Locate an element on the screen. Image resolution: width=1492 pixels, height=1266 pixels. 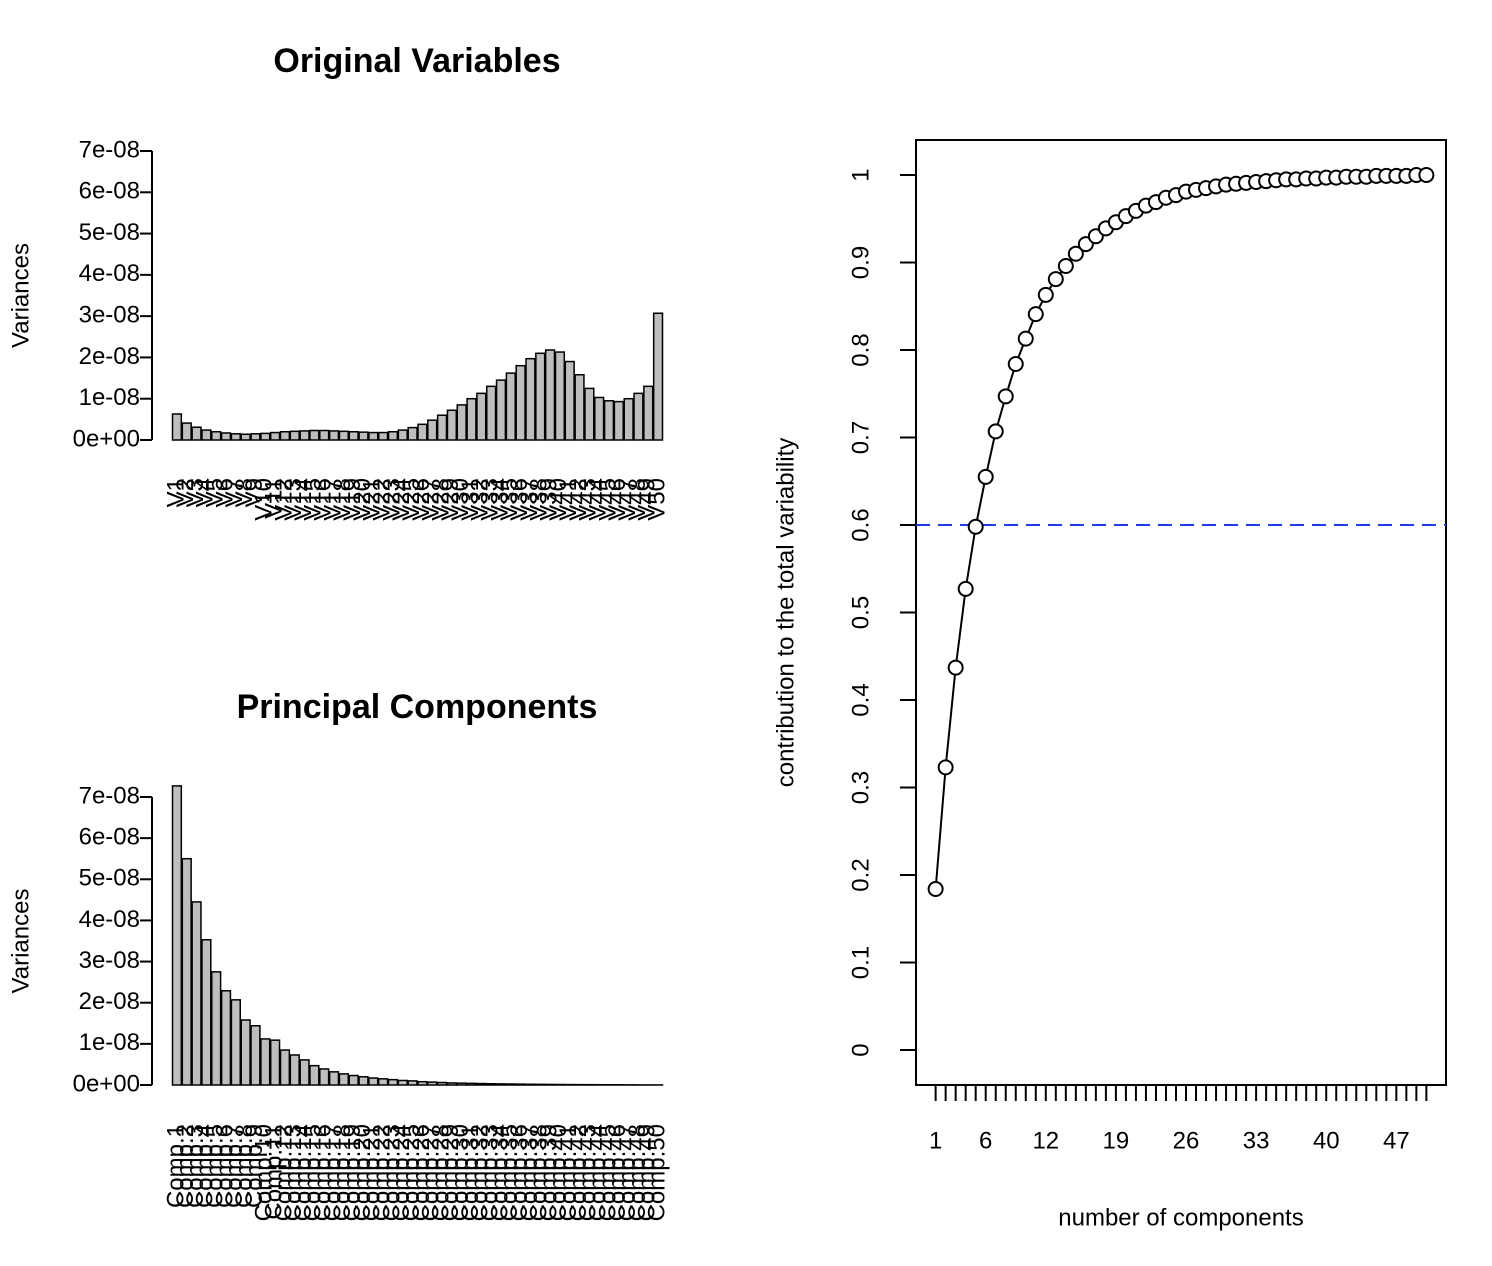
x-tick-label: 47 is located at coordinates (1396, 1140).